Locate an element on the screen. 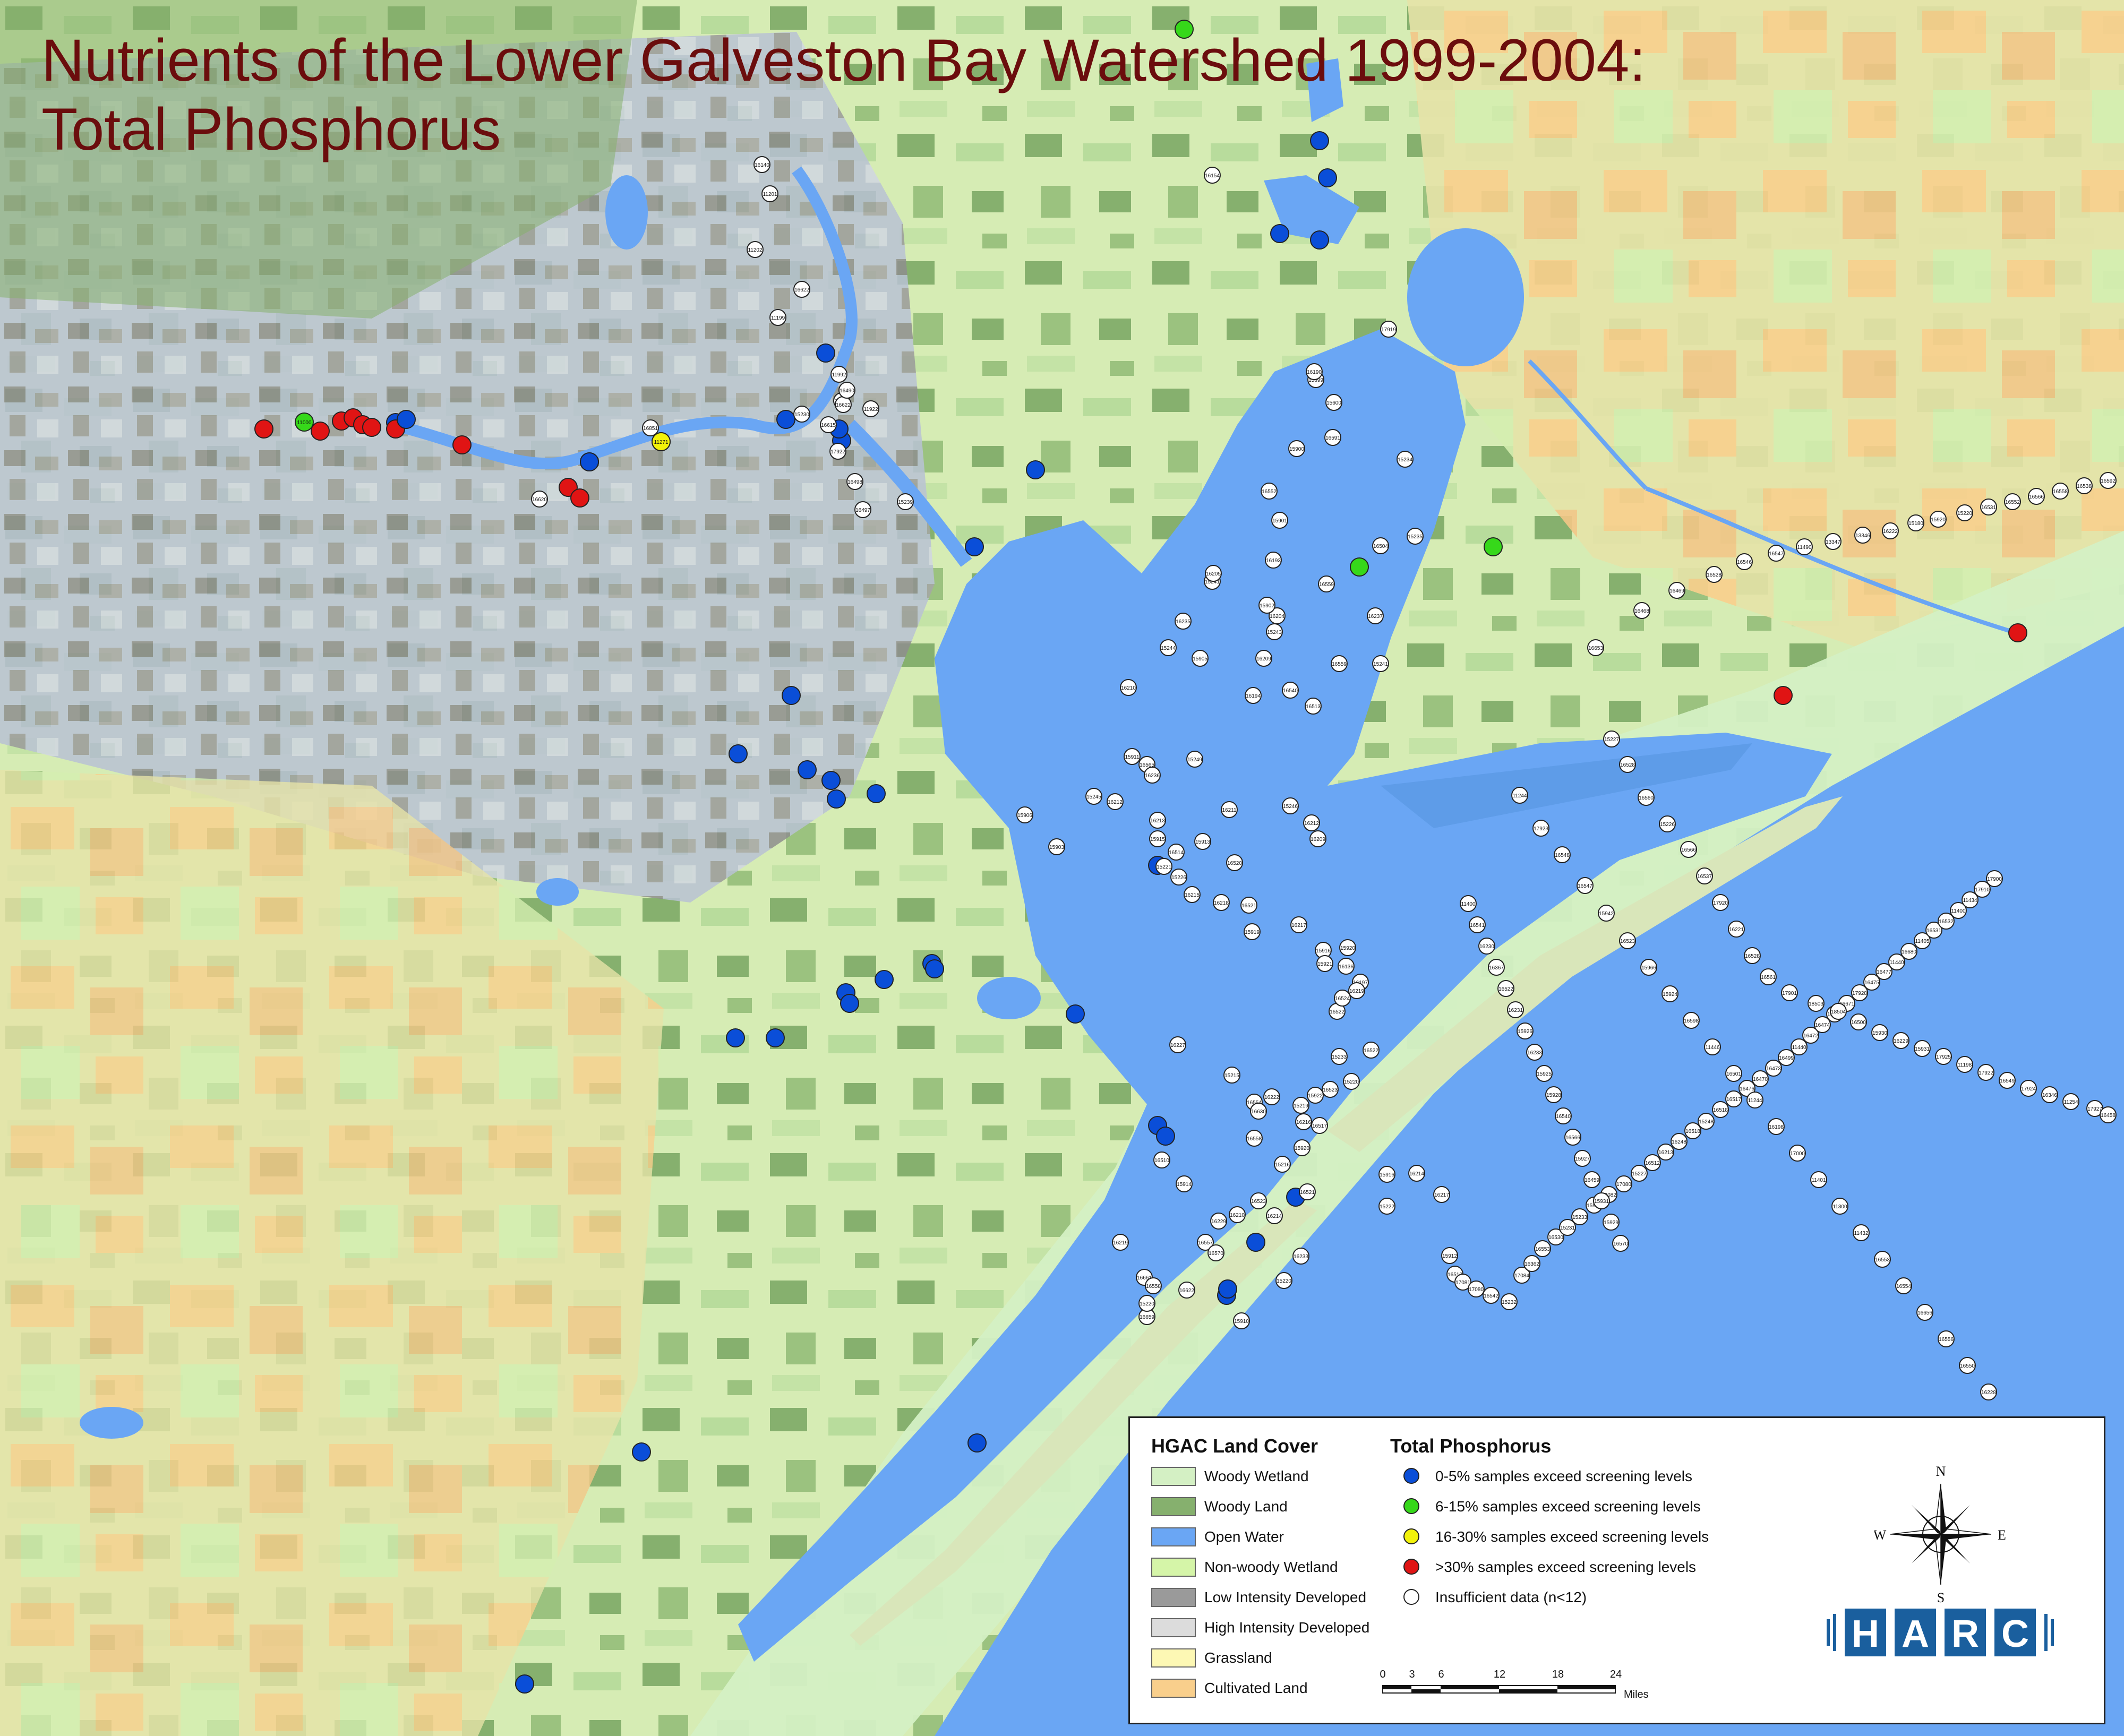 The height and width of the screenshot is (1736, 2124). station-marker: 15925 is located at coordinates (1544, 1073).